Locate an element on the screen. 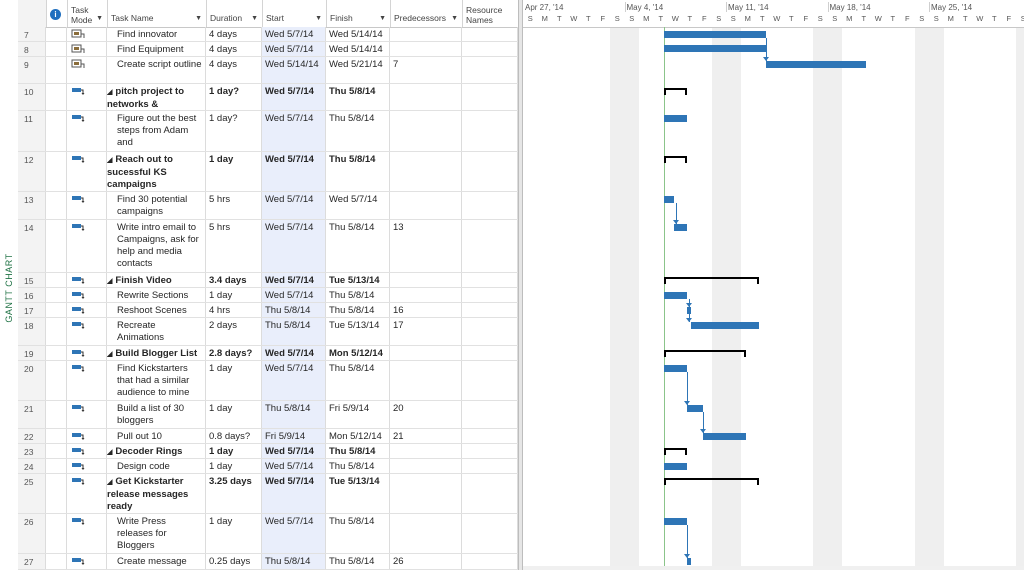 This screenshot has width=1024, height=570. task-name-cell: Pull out 10 is located at coordinates (156, 436).